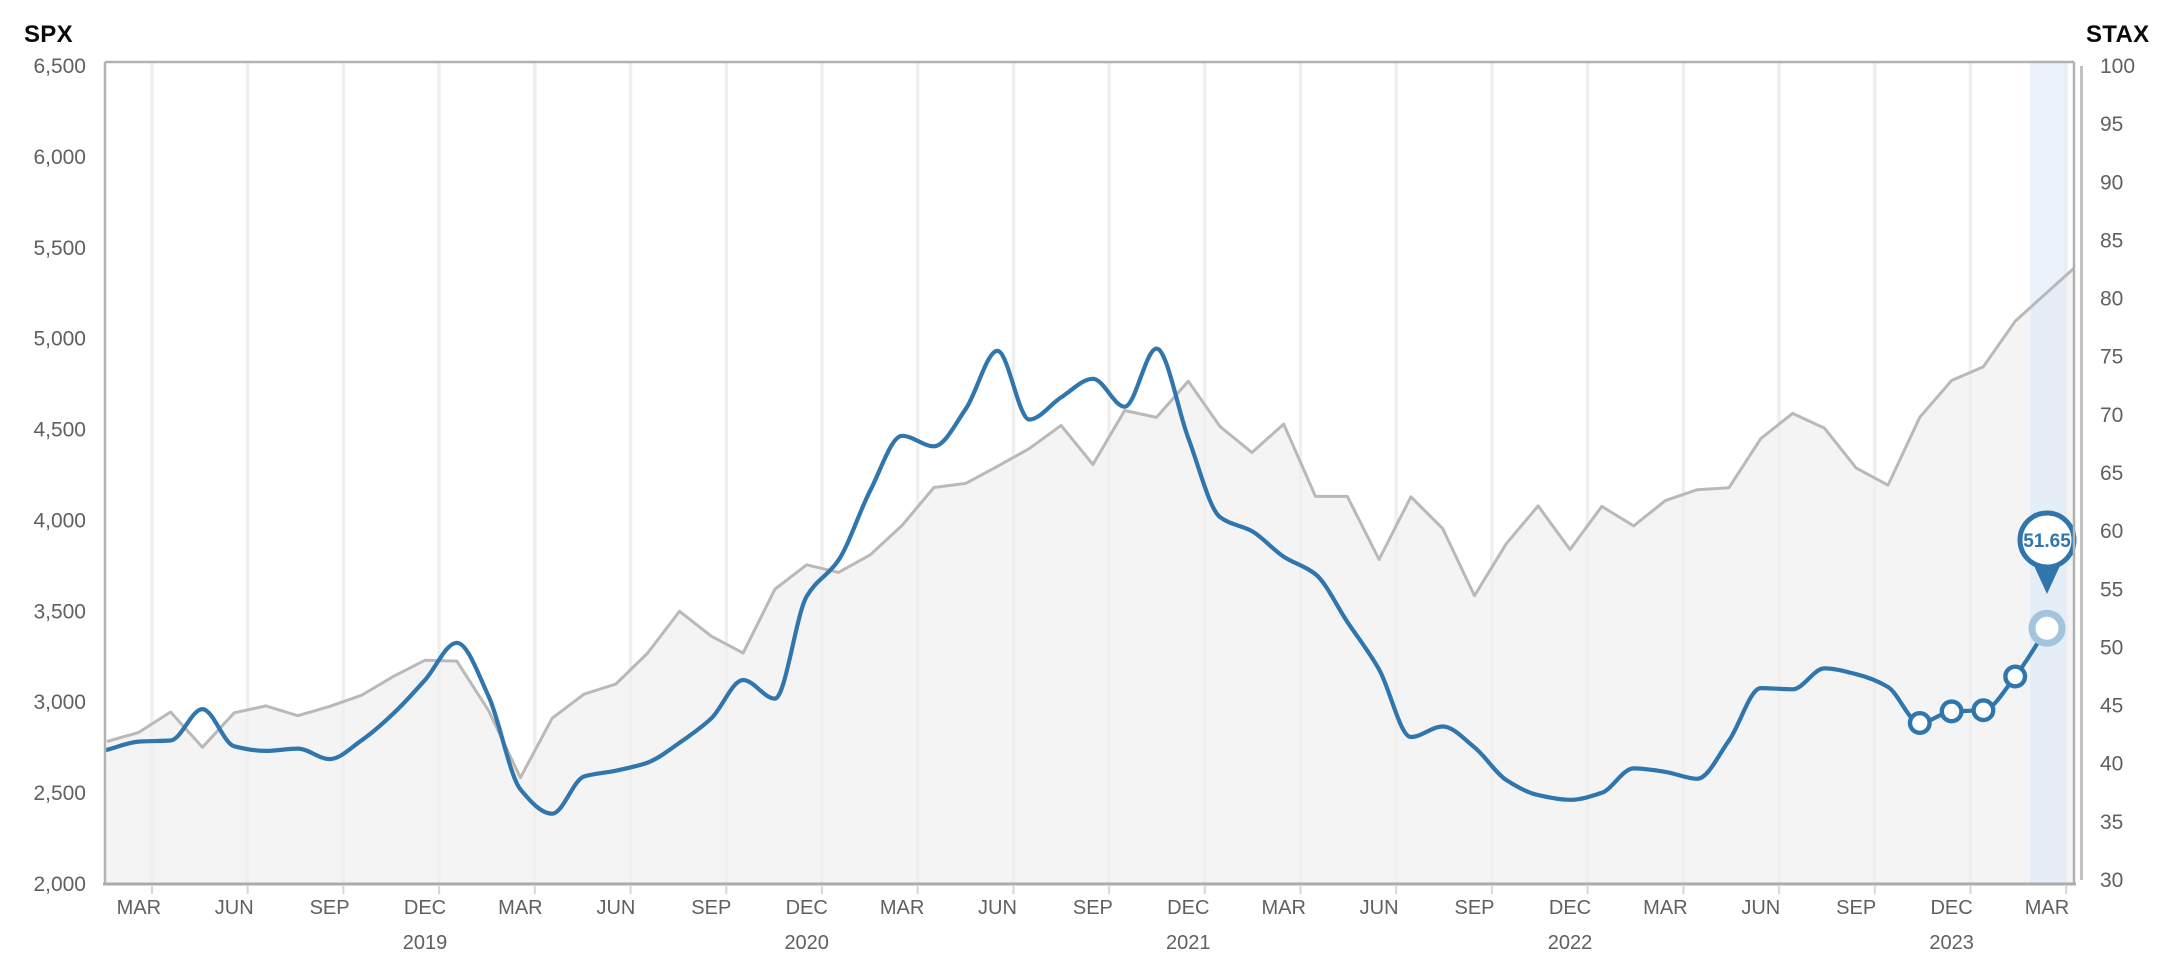  Describe the element at coordinates (1570, 943) in the screenshot. I see `x-year-label: 2022` at that location.